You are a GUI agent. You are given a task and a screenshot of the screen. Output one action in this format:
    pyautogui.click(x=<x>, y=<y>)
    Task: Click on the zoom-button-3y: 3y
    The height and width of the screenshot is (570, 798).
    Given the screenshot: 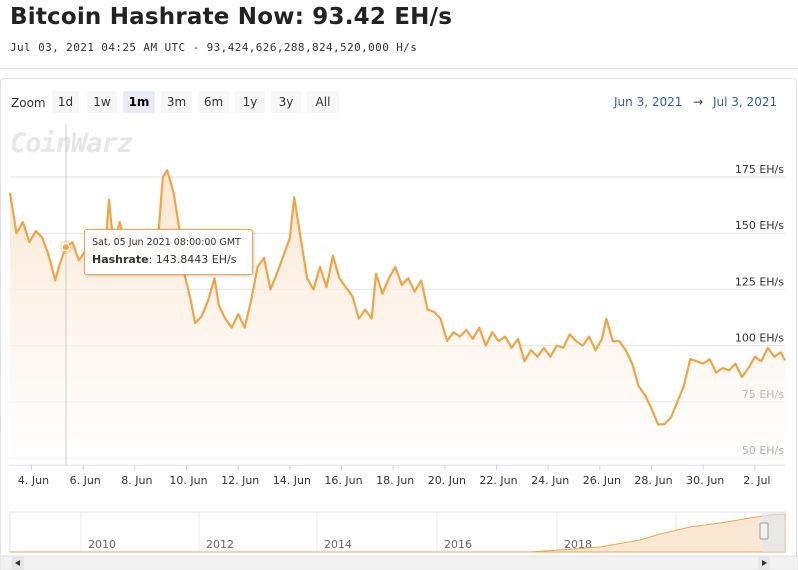 What is the action you would take?
    pyautogui.click(x=286, y=102)
    